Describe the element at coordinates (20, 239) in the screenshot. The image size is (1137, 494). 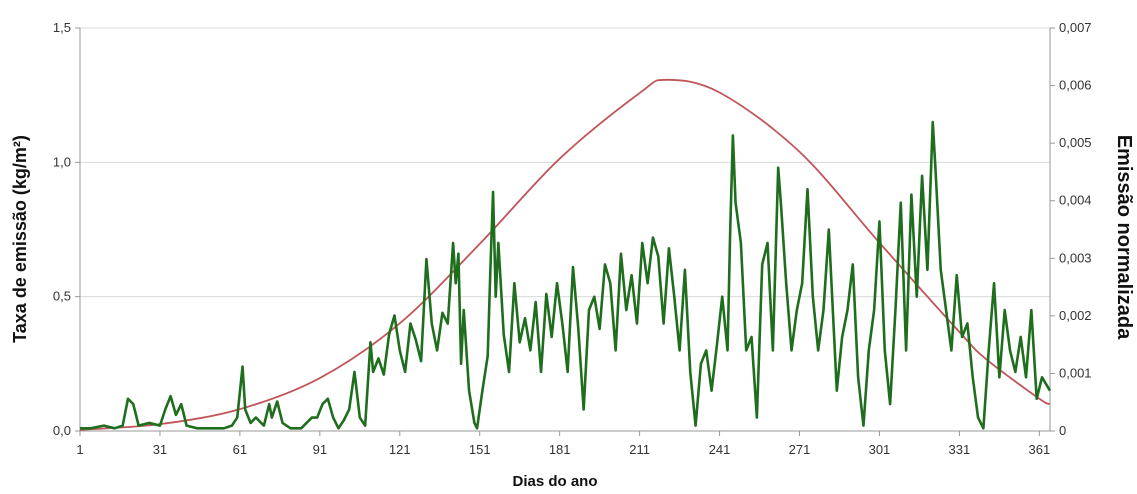
I see `left-y-axis-title: Taxa de emissão (kg/m²)` at that location.